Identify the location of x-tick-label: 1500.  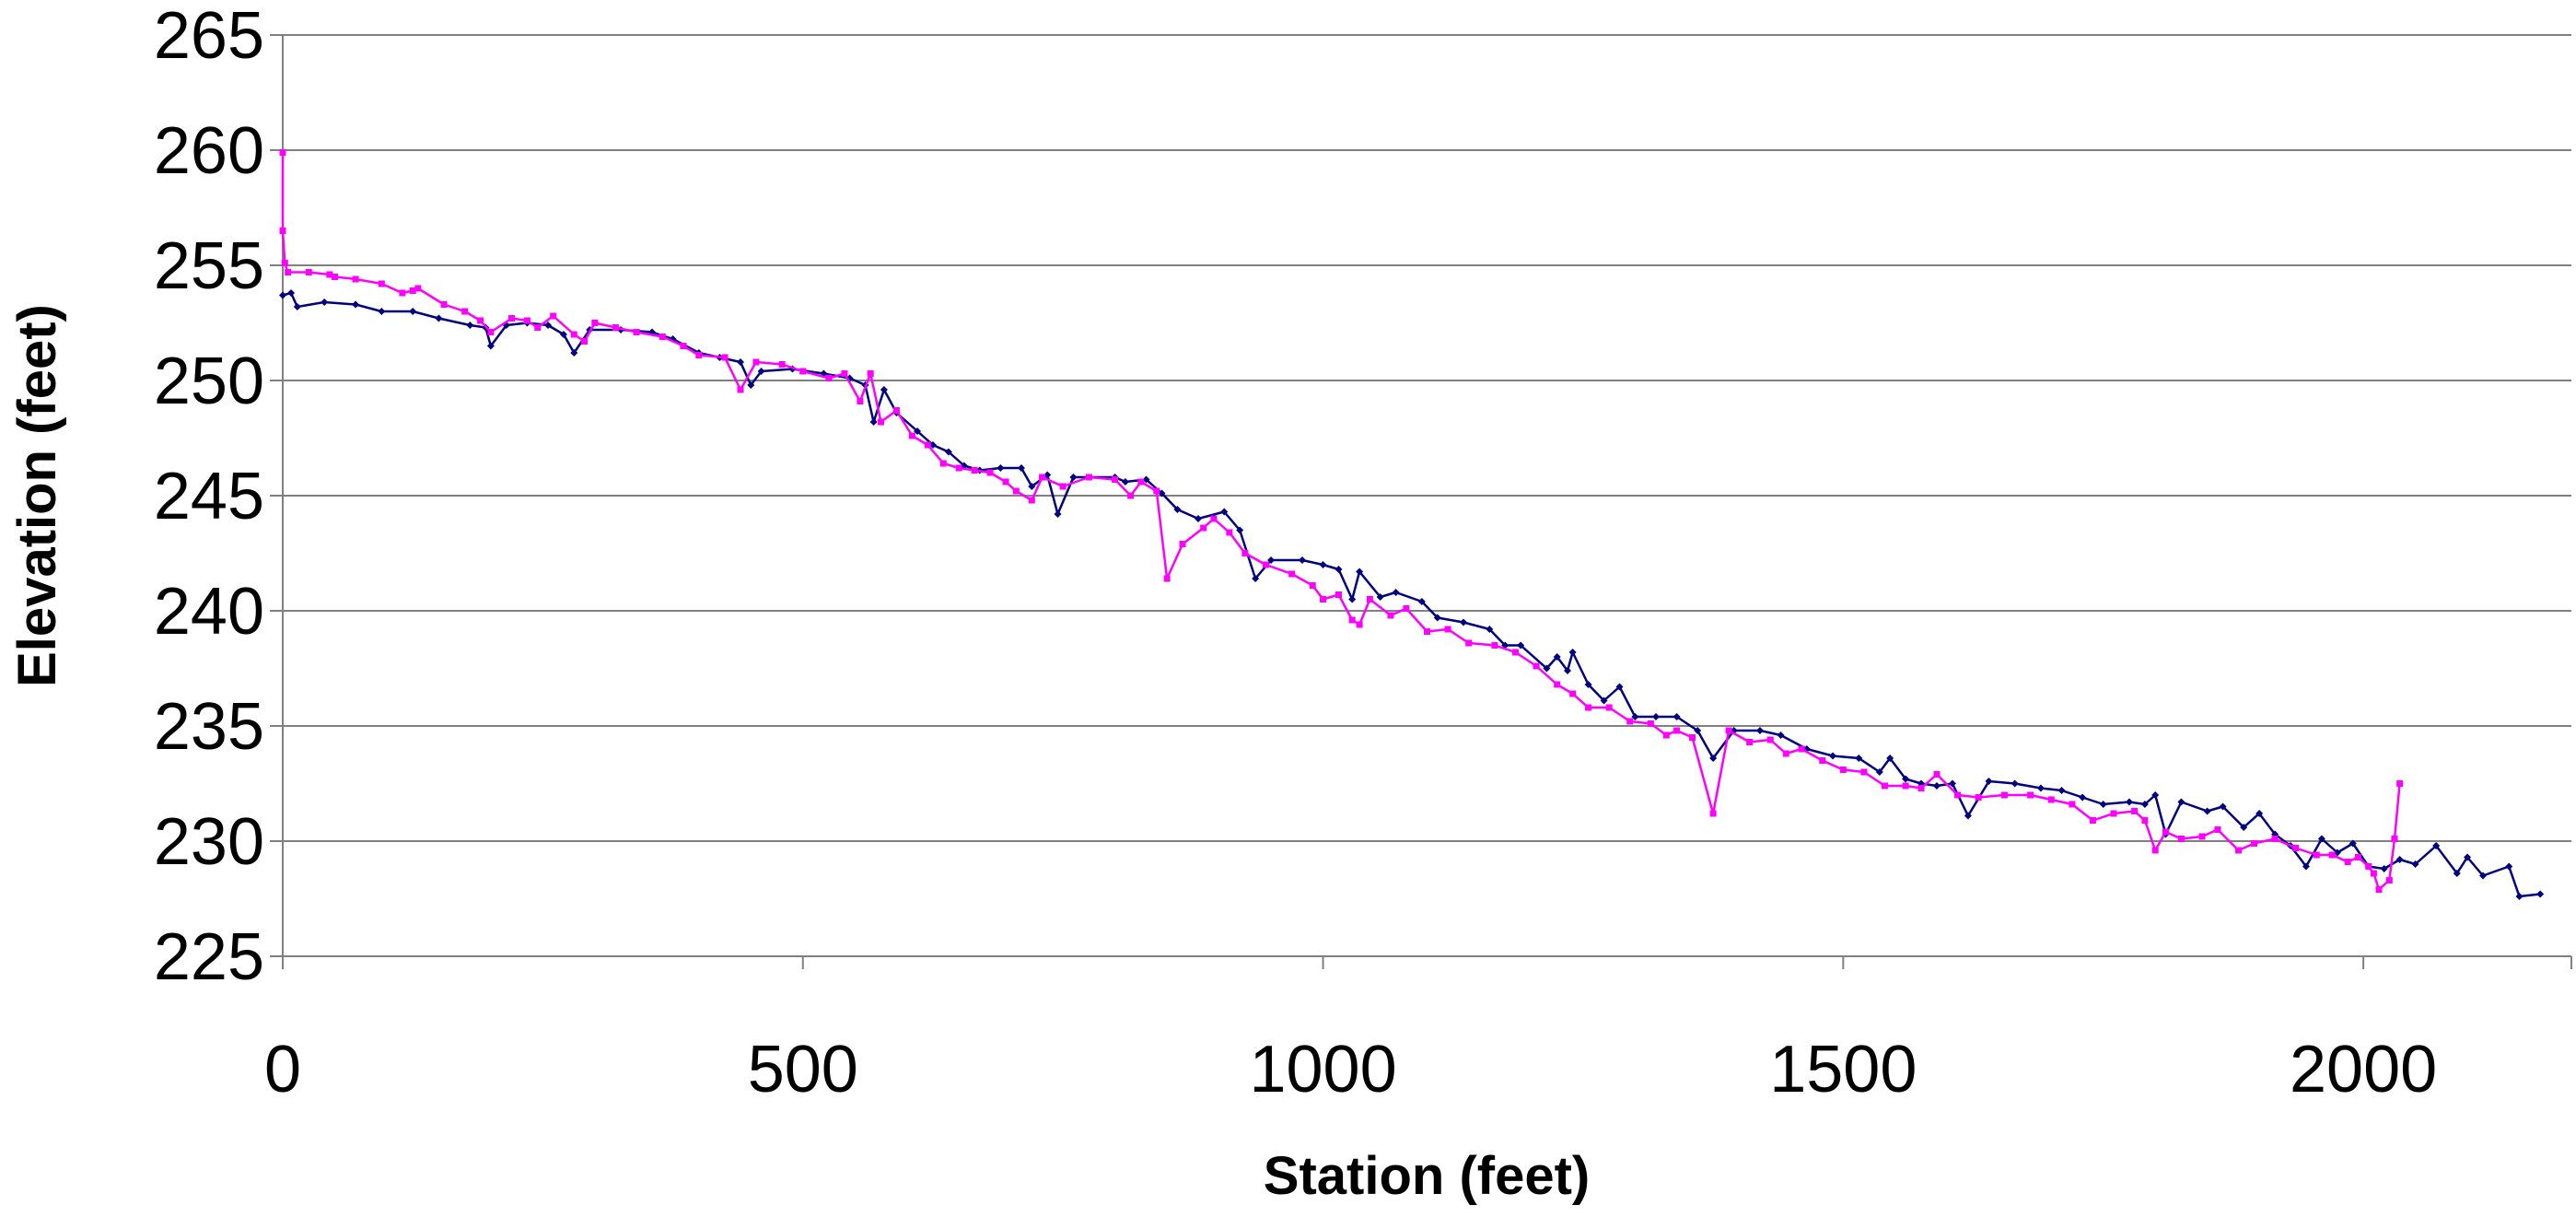
(1843, 1069).